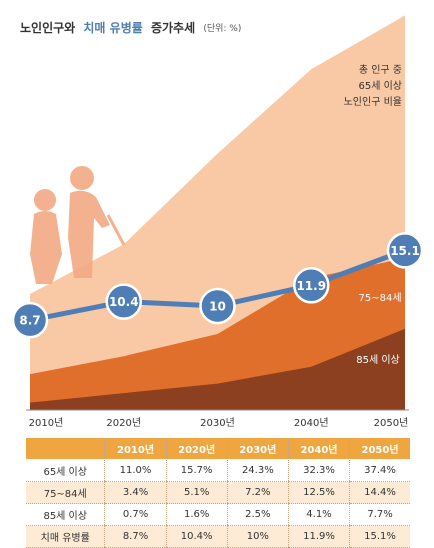 The image size is (434, 548). Describe the element at coordinates (318, 449) in the screenshot. I see `header-cell: 2040년` at that location.